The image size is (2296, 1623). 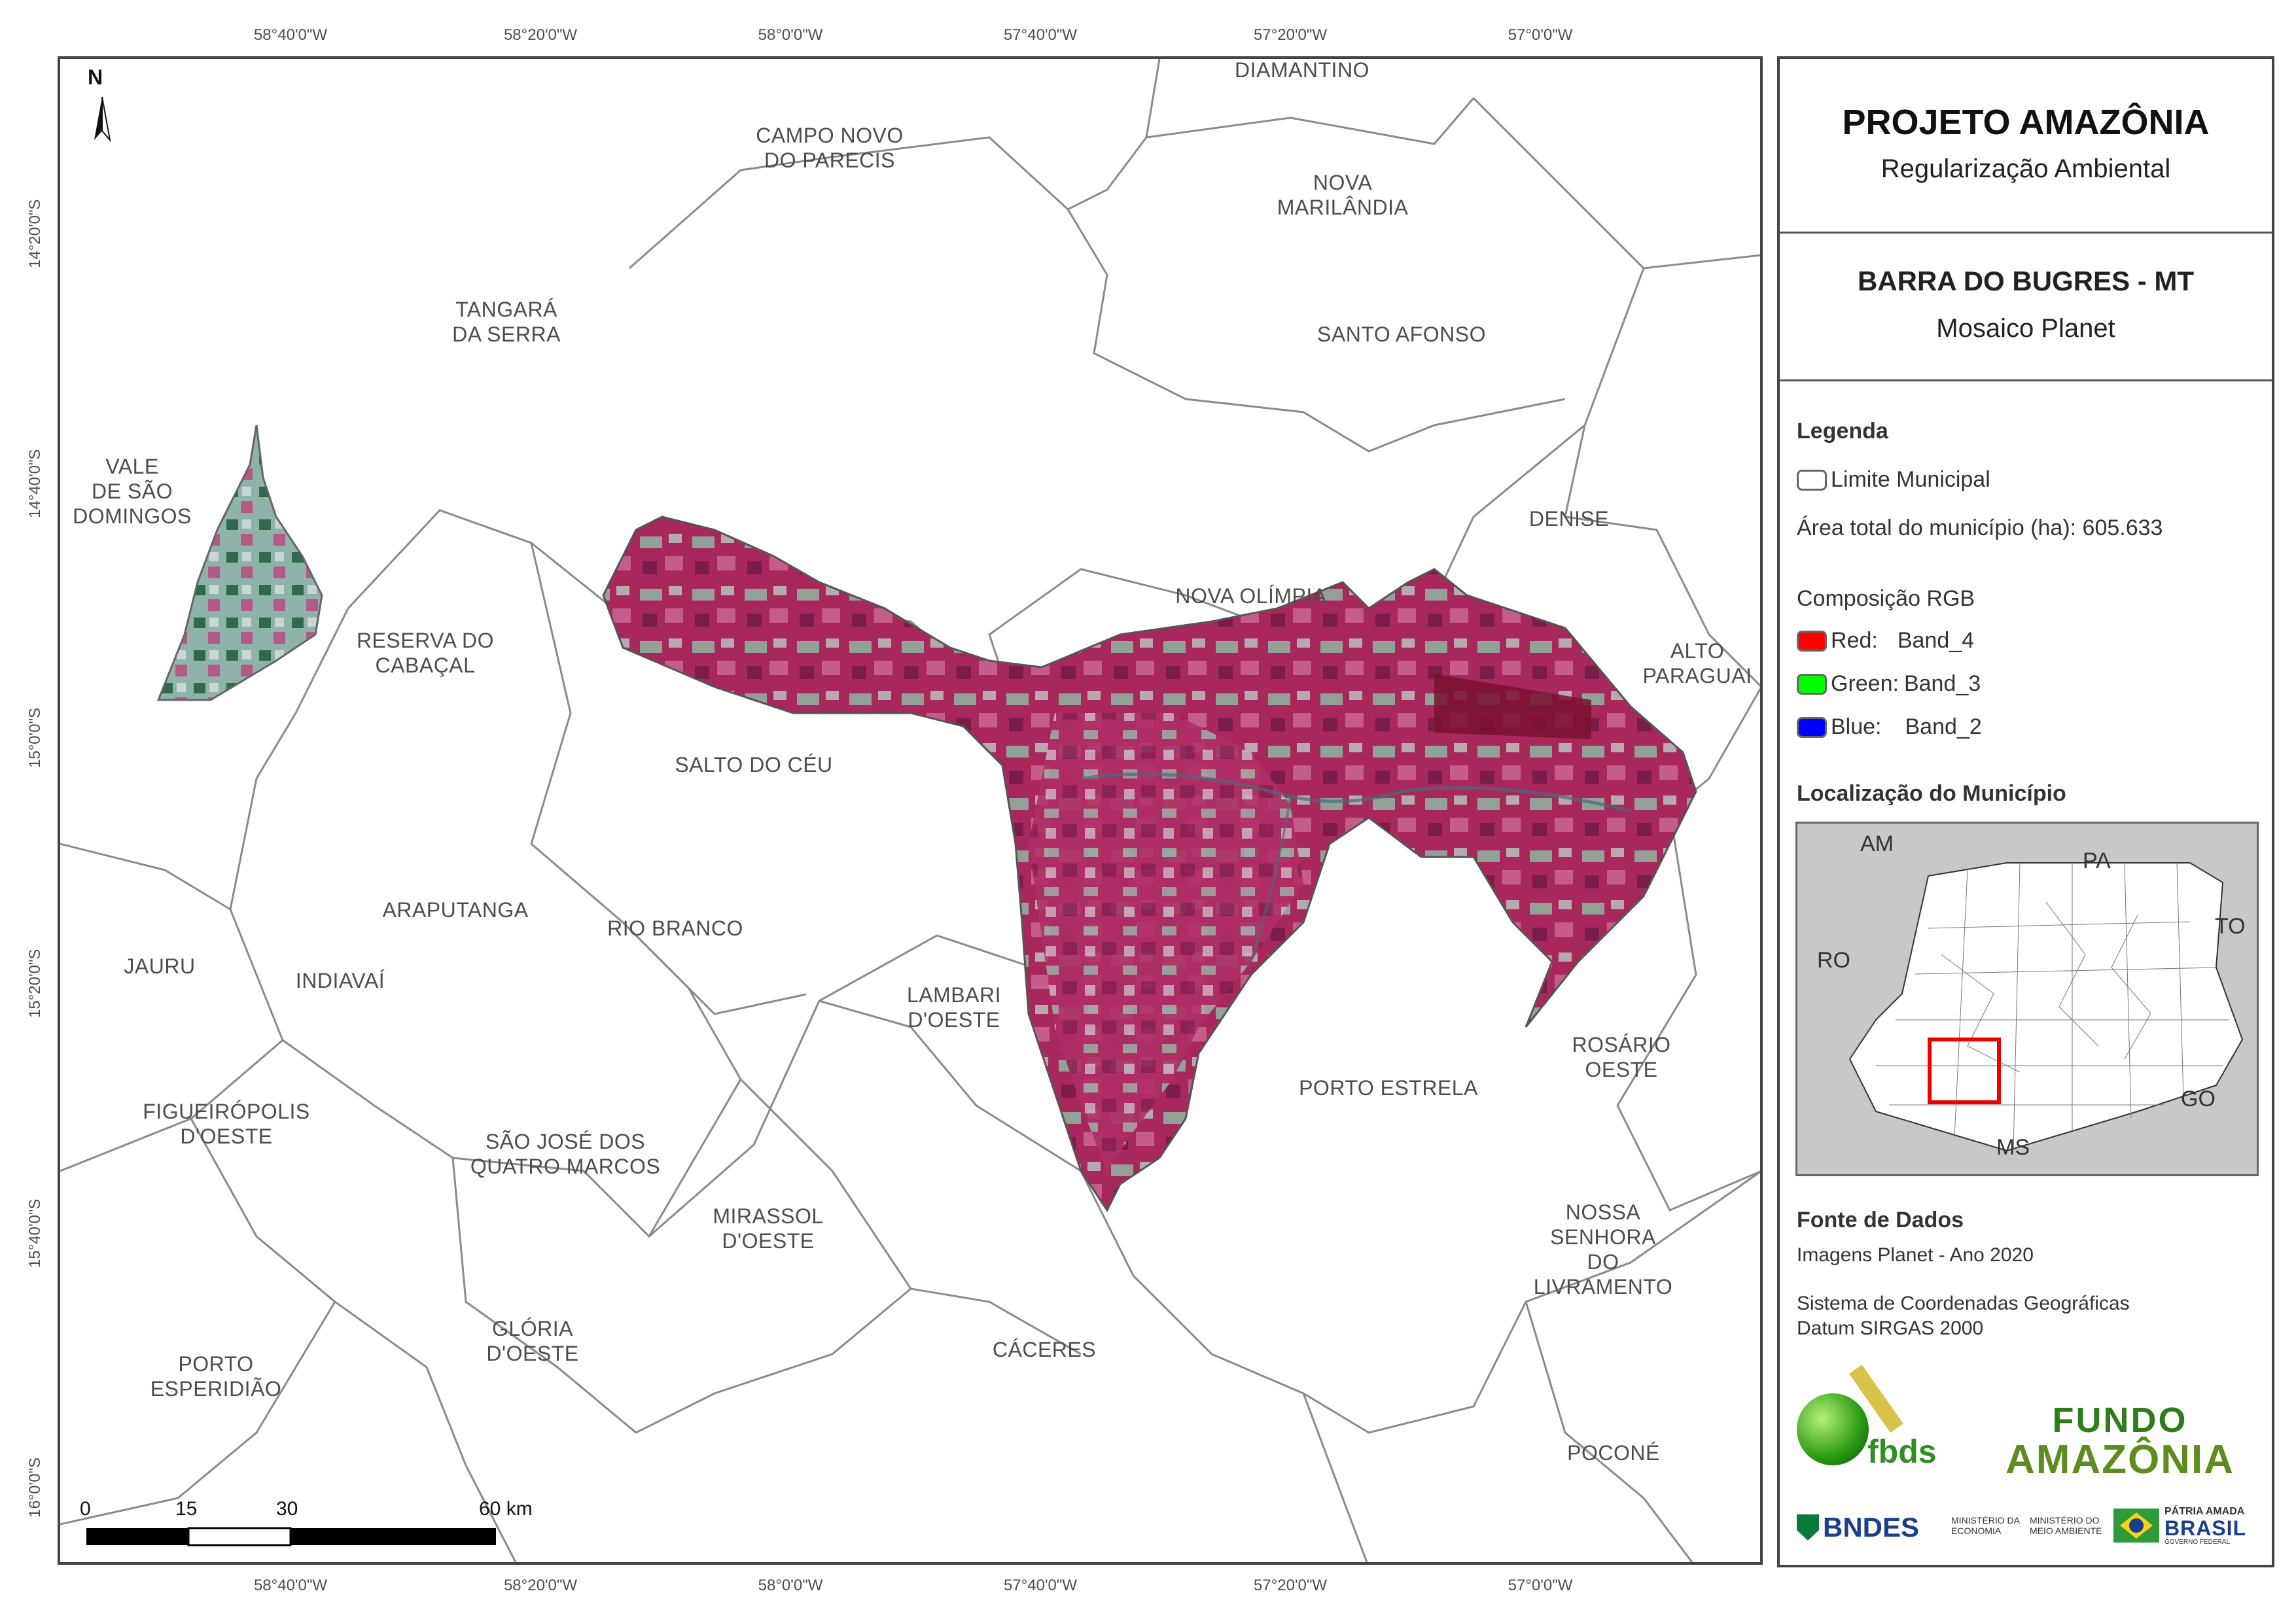 What do you see at coordinates (1808, 1527) in the screenshot?
I see `bndes-mark-icon` at bounding box center [1808, 1527].